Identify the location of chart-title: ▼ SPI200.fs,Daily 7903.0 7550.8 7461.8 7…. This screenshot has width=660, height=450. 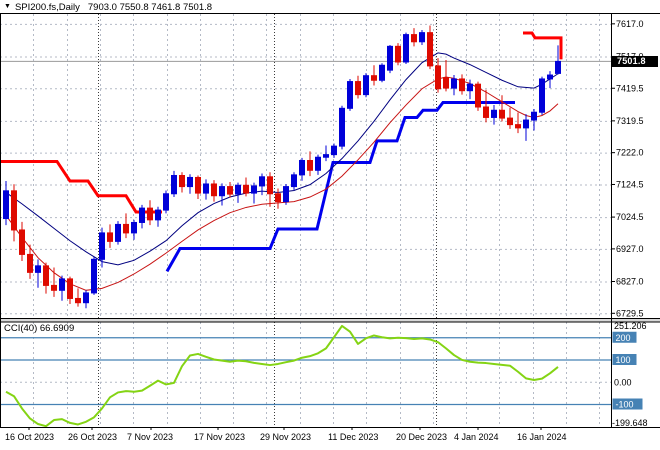
(108, 7).